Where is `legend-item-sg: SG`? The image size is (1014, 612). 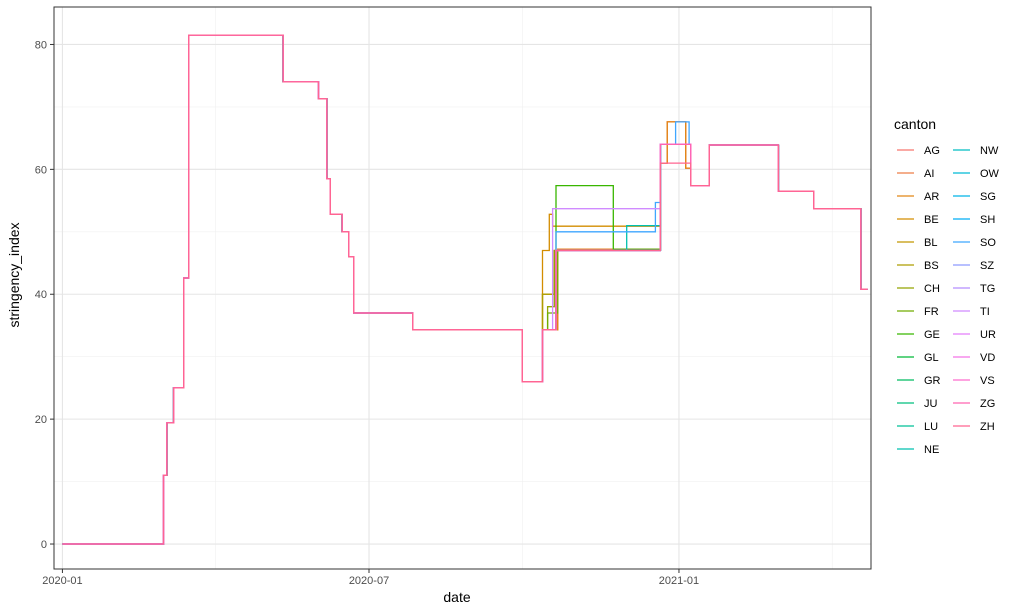 legend-item-sg: SG is located at coordinates (974, 197).